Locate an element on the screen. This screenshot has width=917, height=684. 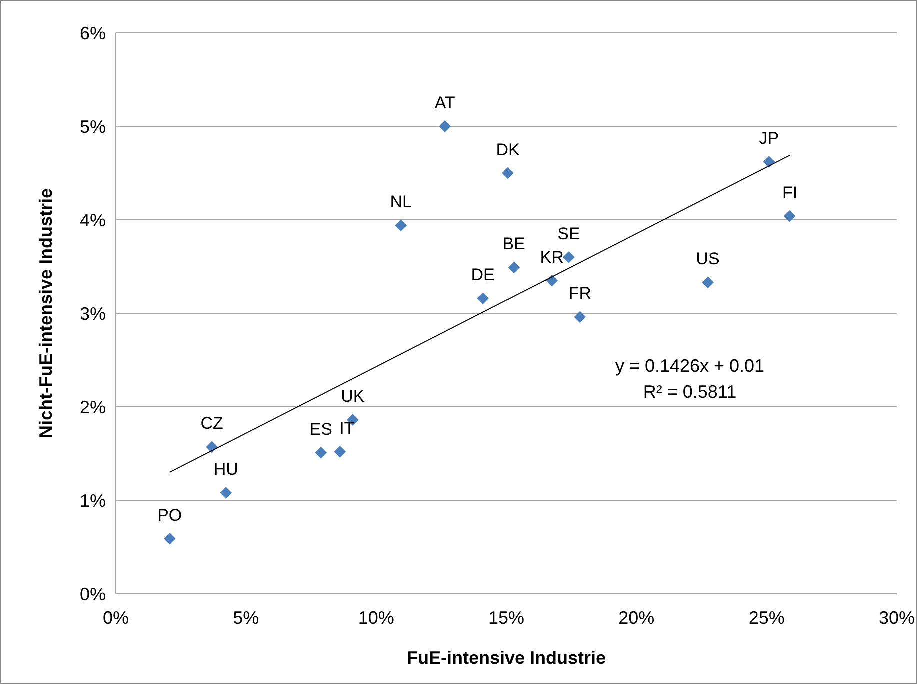
x-tick-label: 10% is located at coordinates (376, 618).